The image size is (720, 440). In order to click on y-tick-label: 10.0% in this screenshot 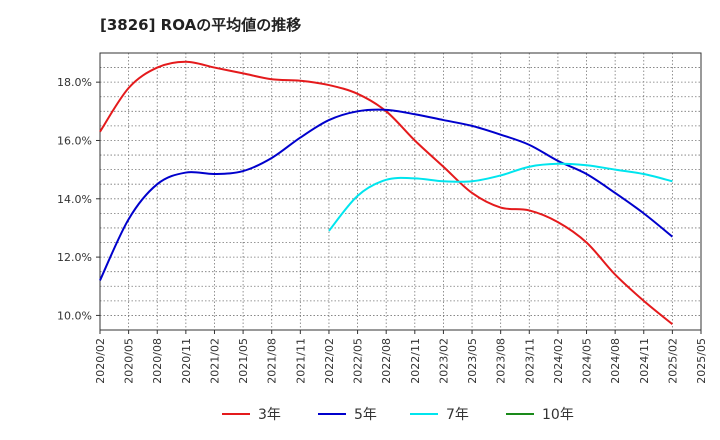, I will do `click(74, 315)`.